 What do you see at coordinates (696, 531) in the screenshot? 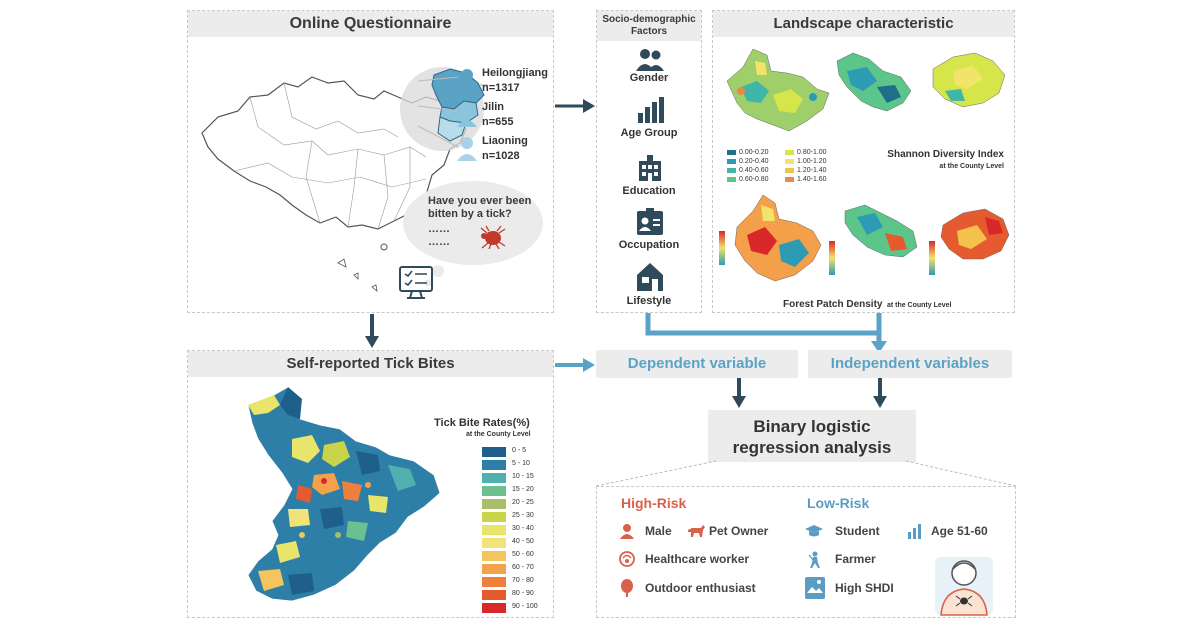
I see `dog-icon` at bounding box center [696, 531].